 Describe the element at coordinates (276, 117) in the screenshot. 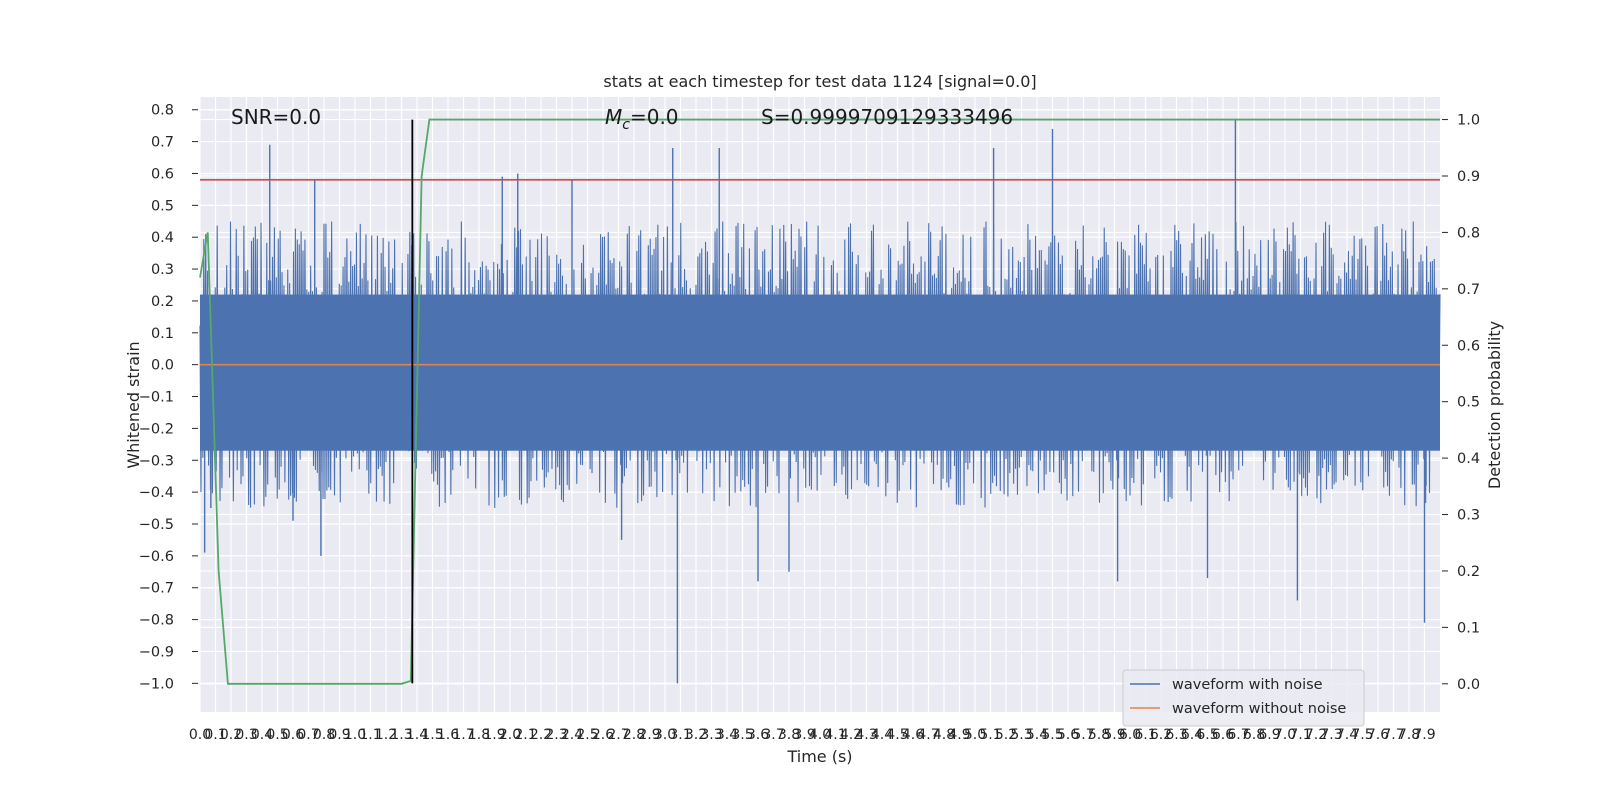

I see `snr-annotation: SNR=0.0` at that location.